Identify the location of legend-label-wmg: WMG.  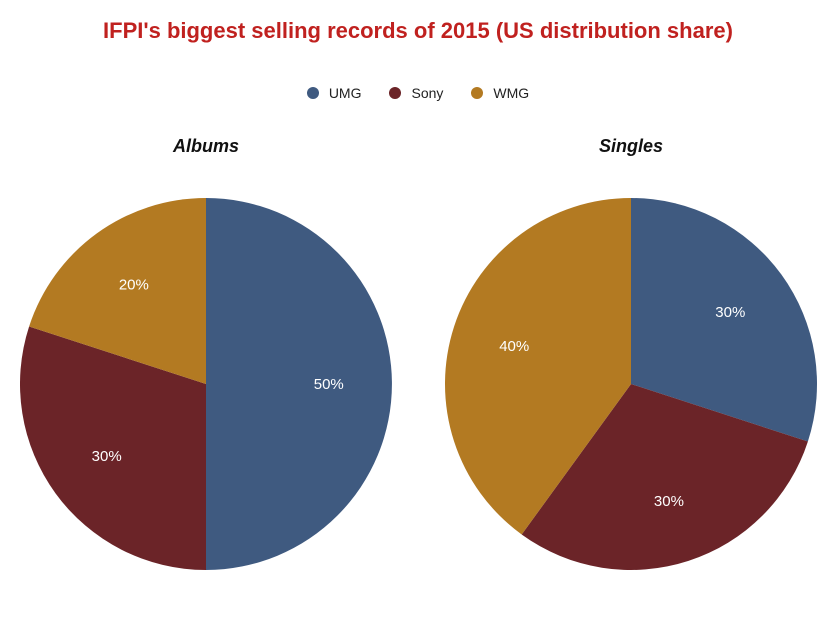
(511, 93).